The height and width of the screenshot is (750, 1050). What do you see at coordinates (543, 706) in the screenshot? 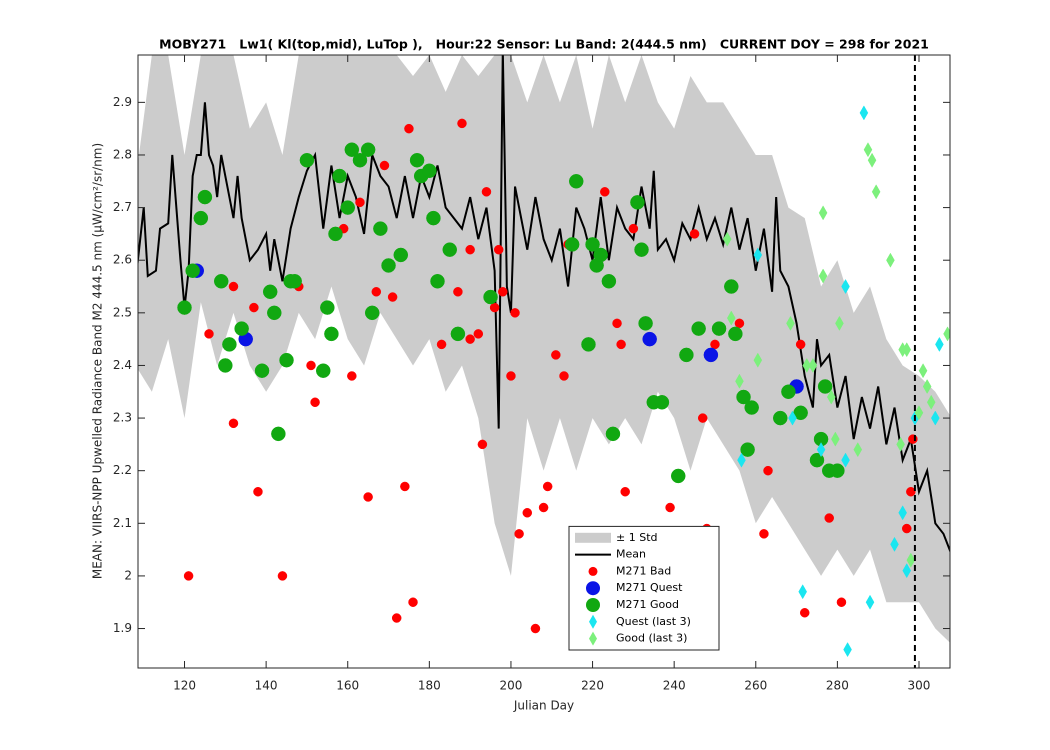
I see `x-axis-label: Julian Day` at bounding box center [543, 706].